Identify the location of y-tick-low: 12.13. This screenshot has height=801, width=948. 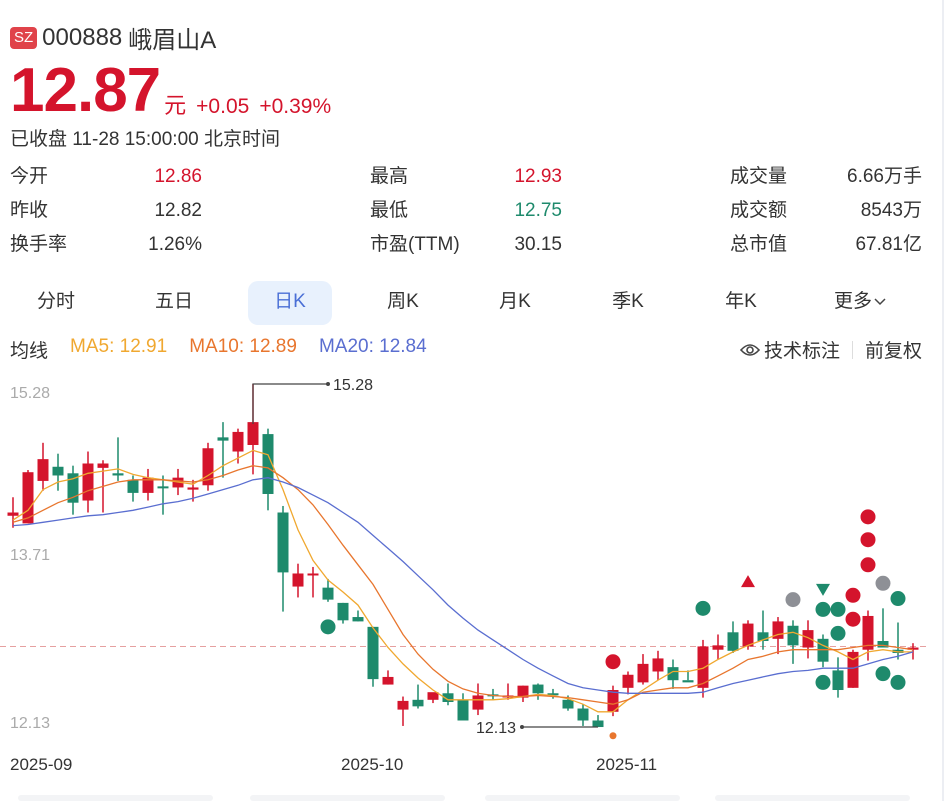
(30, 723).